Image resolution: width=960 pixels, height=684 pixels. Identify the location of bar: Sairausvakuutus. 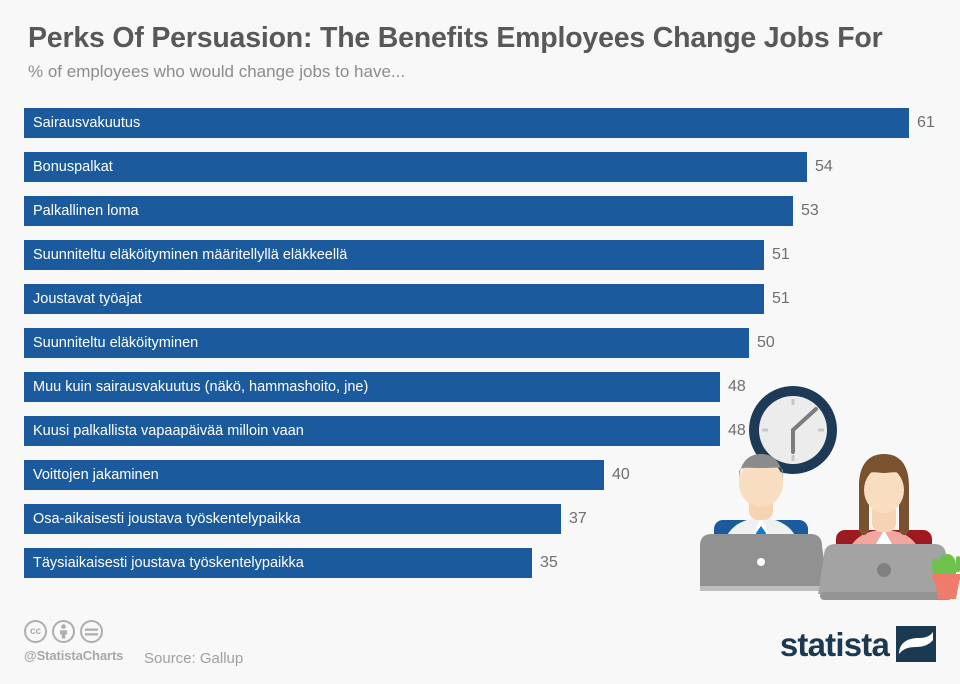
(466, 123).